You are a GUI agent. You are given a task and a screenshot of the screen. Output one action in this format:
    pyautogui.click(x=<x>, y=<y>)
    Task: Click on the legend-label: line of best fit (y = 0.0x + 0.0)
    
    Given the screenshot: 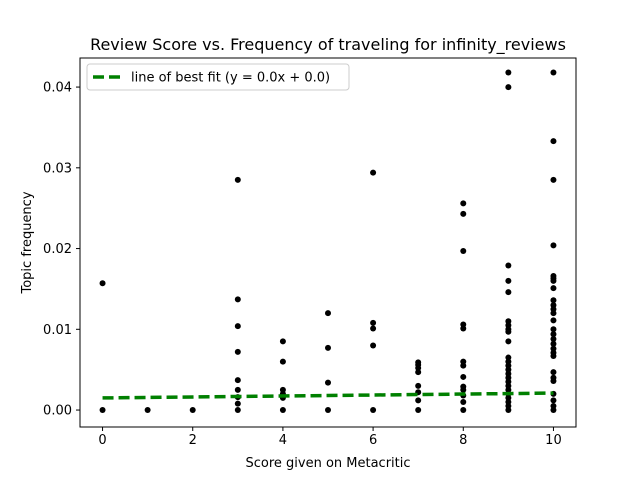 What is the action you would take?
    pyautogui.click(x=230, y=78)
    